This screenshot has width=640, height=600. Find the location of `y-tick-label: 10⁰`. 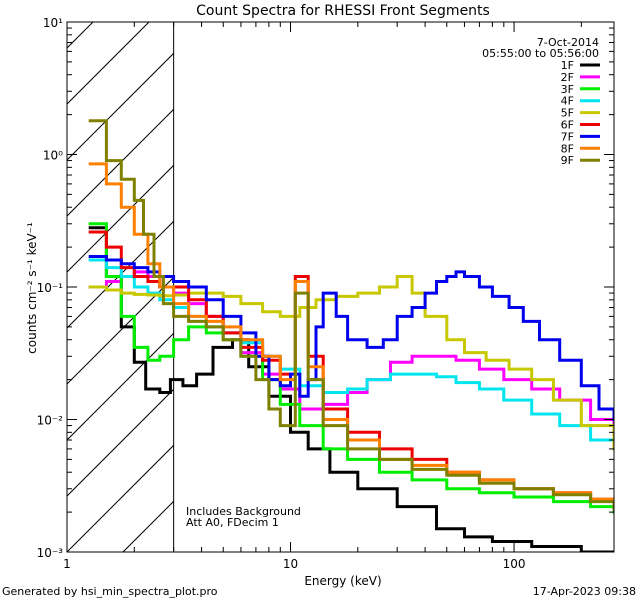

y-tick-label: 10⁰ is located at coordinates (53, 156).